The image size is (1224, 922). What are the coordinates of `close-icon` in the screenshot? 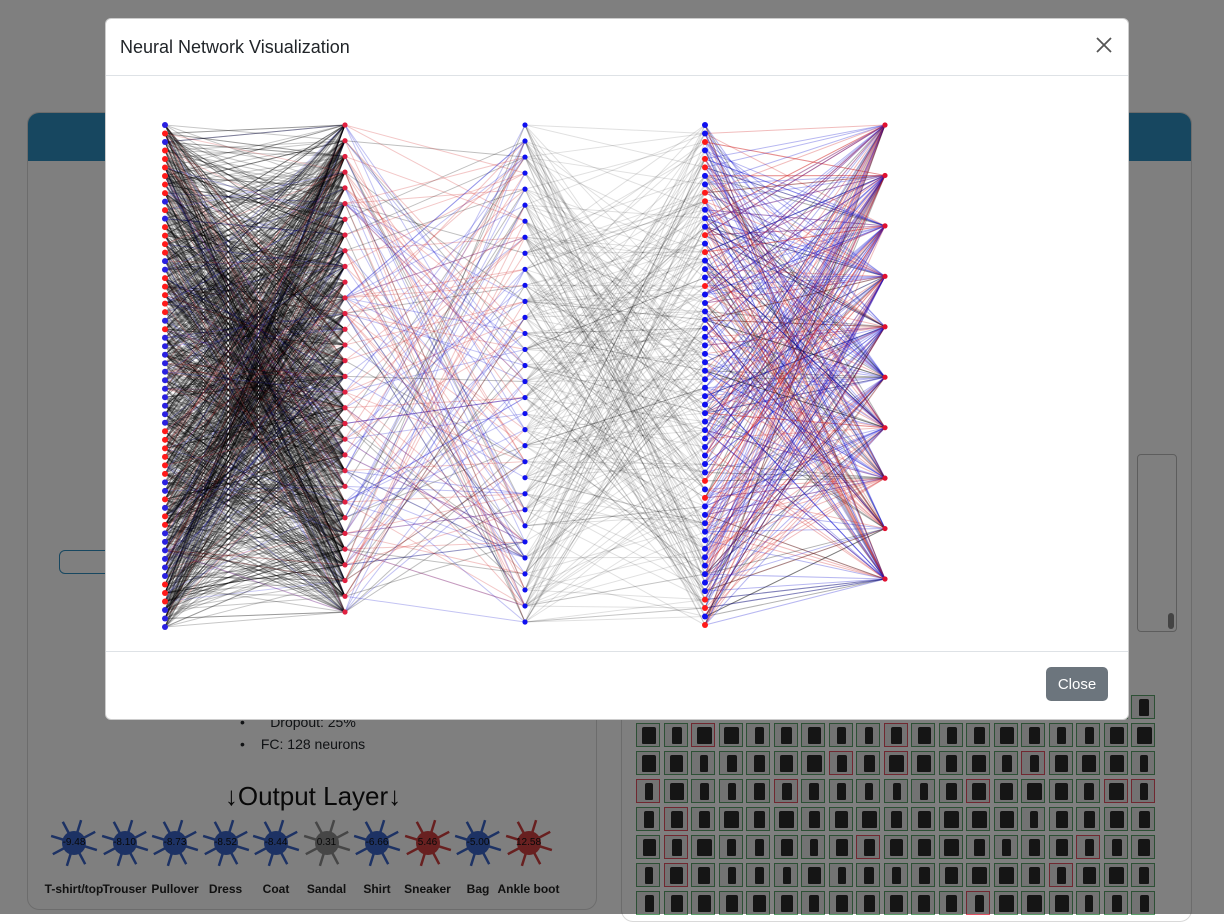 It's located at (1104, 45).